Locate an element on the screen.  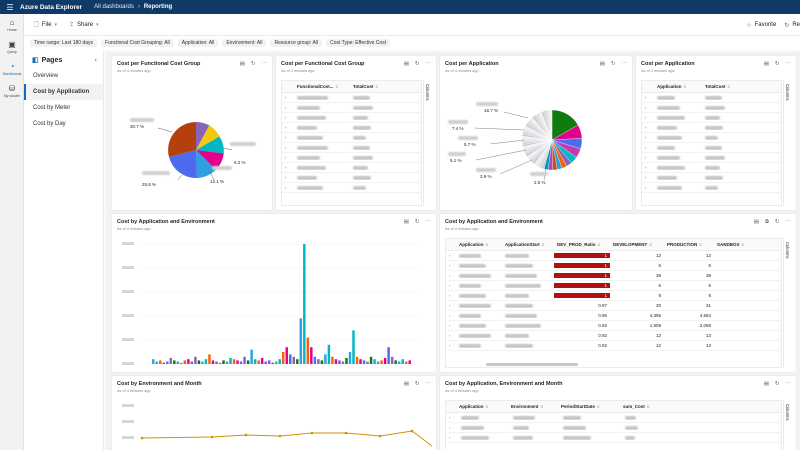
page-cost-by-day: Cost by Day is located at coordinates (49, 124).